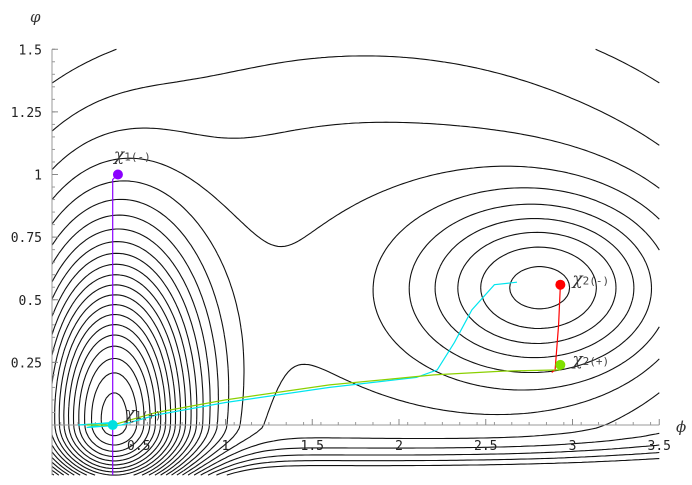 The width and height of the screenshot is (692, 485). Describe the element at coordinates (590, 360) in the screenshot. I see `critical-point-label: χ2(+)` at that location.